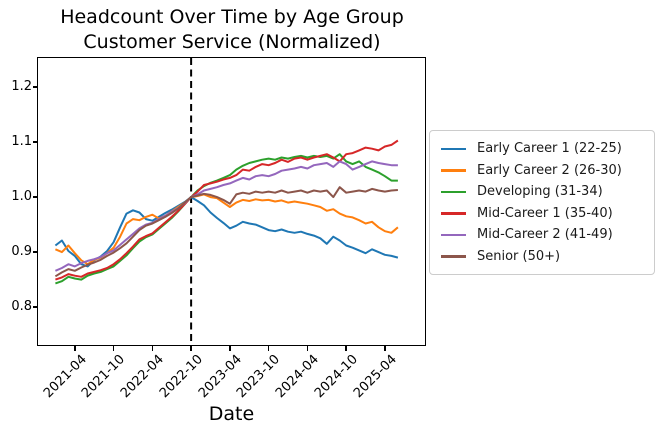 The height and width of the screenshot is (440, 660). I want to click on legend-label: Developing (31-34), so click(540, 192).